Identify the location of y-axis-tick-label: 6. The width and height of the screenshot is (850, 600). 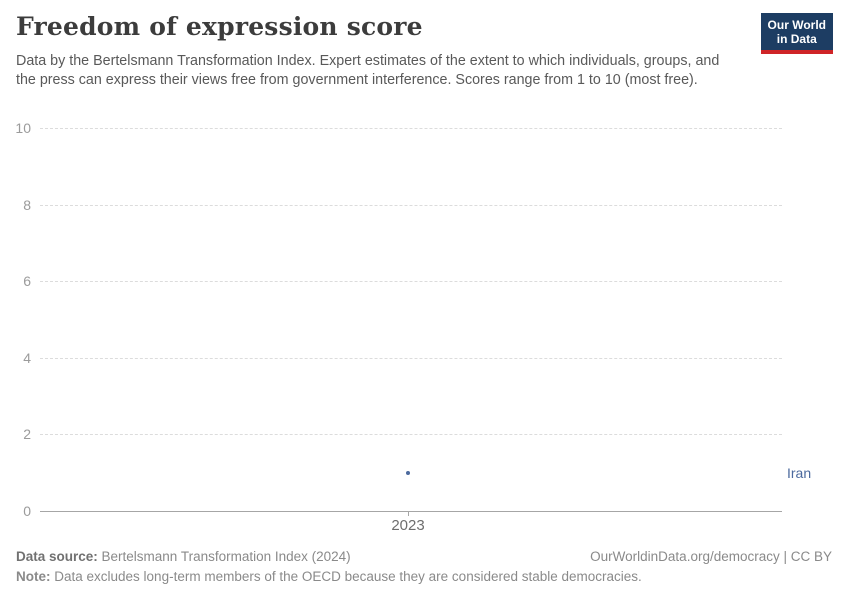
(27, 281).